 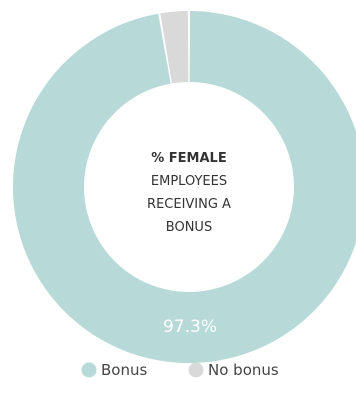 What do you see at coordinates (188, 158) in the screenshot?
I see `center-text-line1: % FEMALE` at bounding box center [188, 158].